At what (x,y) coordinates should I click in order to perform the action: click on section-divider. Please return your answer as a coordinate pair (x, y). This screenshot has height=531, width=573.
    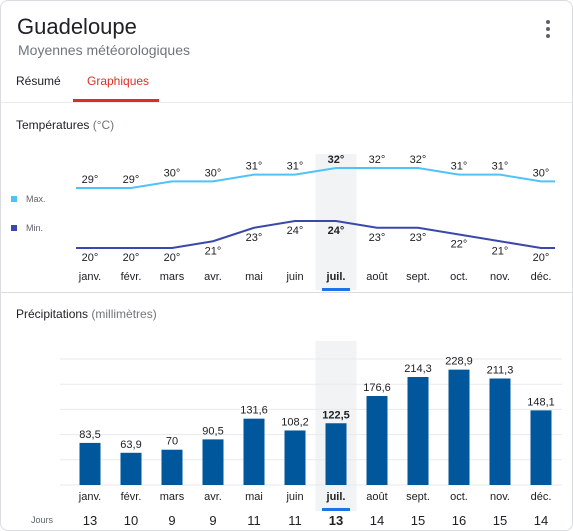
    Looking at the image, I should click on (286, 292).